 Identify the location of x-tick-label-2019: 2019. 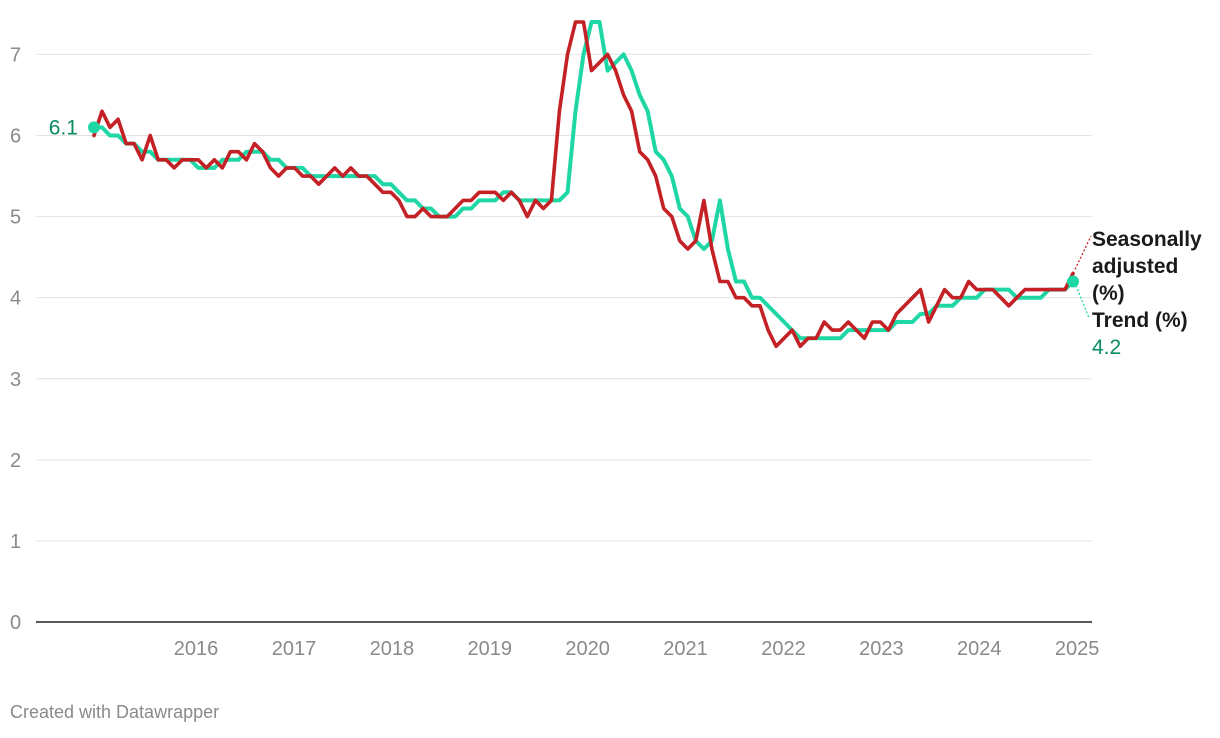
(490, 649).